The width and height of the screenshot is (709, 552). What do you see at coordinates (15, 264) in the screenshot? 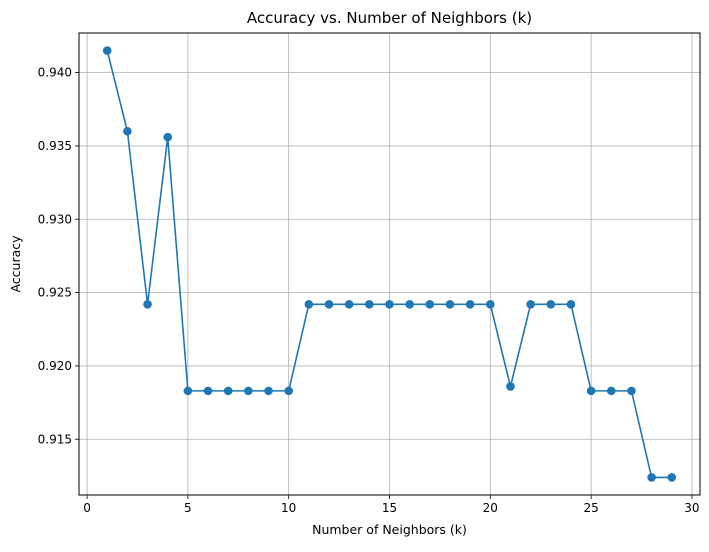
I see `y-axis-label: Accuracy` at bounding box center [15, 264].